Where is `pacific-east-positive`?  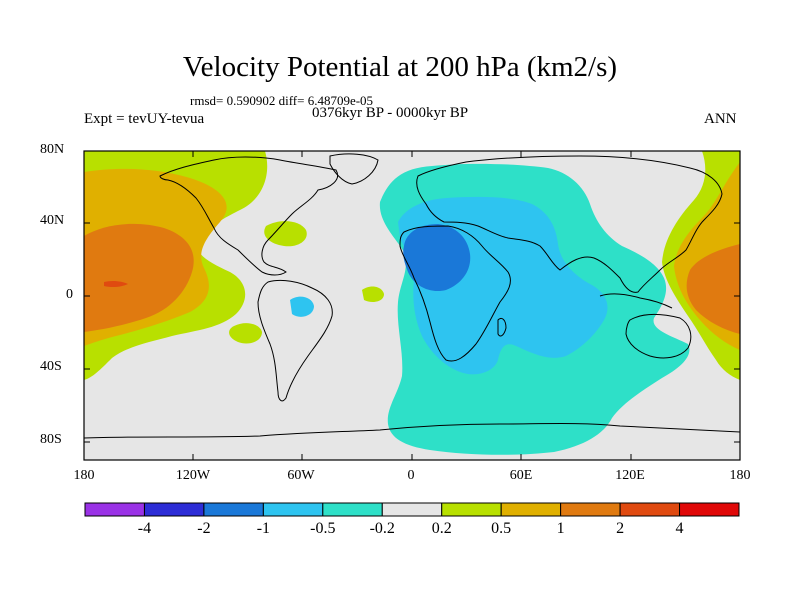
pacific-east-positive is located at coordinates (713, 289).